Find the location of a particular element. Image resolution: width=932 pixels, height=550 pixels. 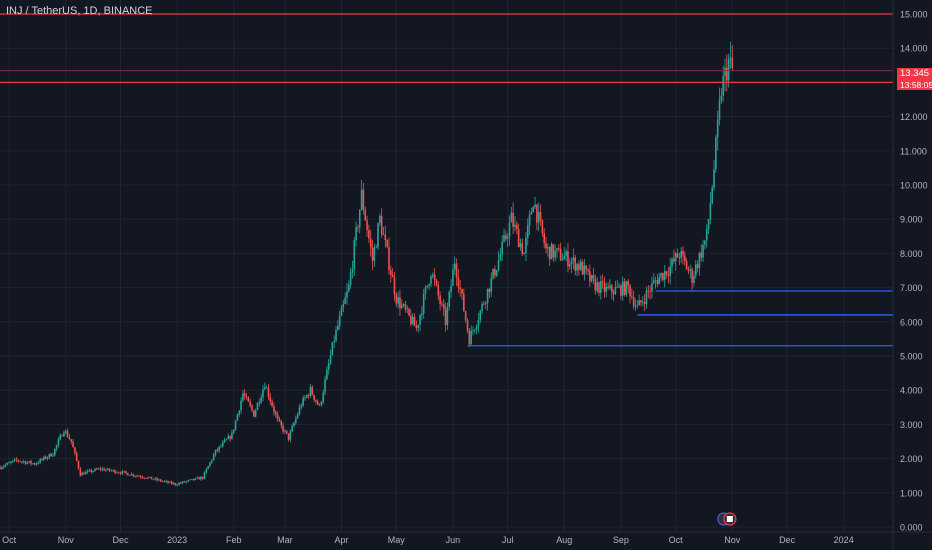

y-tick-label: 7.000 is located at coordinates (911, 288).